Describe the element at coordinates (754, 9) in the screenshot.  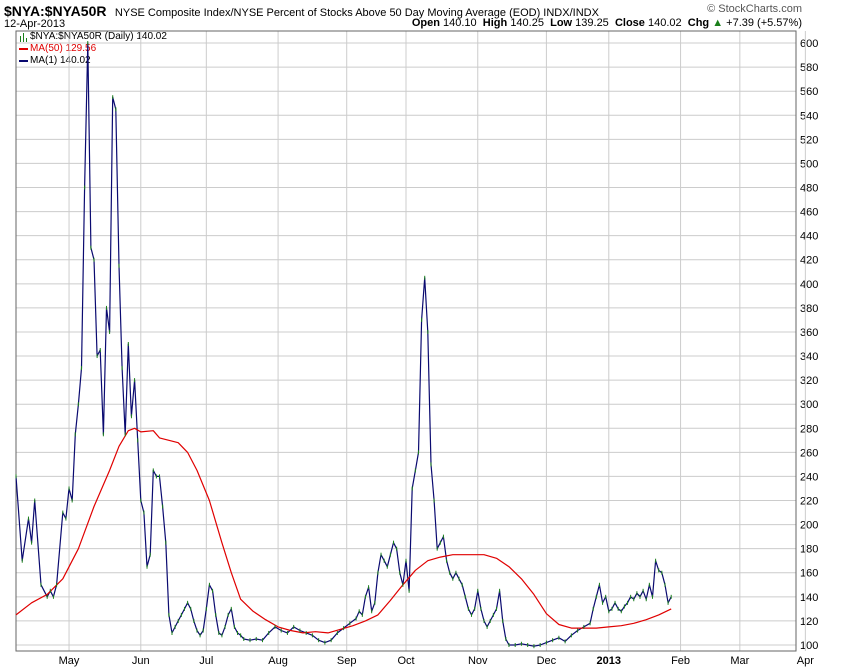
I see `brand-label: © StockCharts.com` at that location.